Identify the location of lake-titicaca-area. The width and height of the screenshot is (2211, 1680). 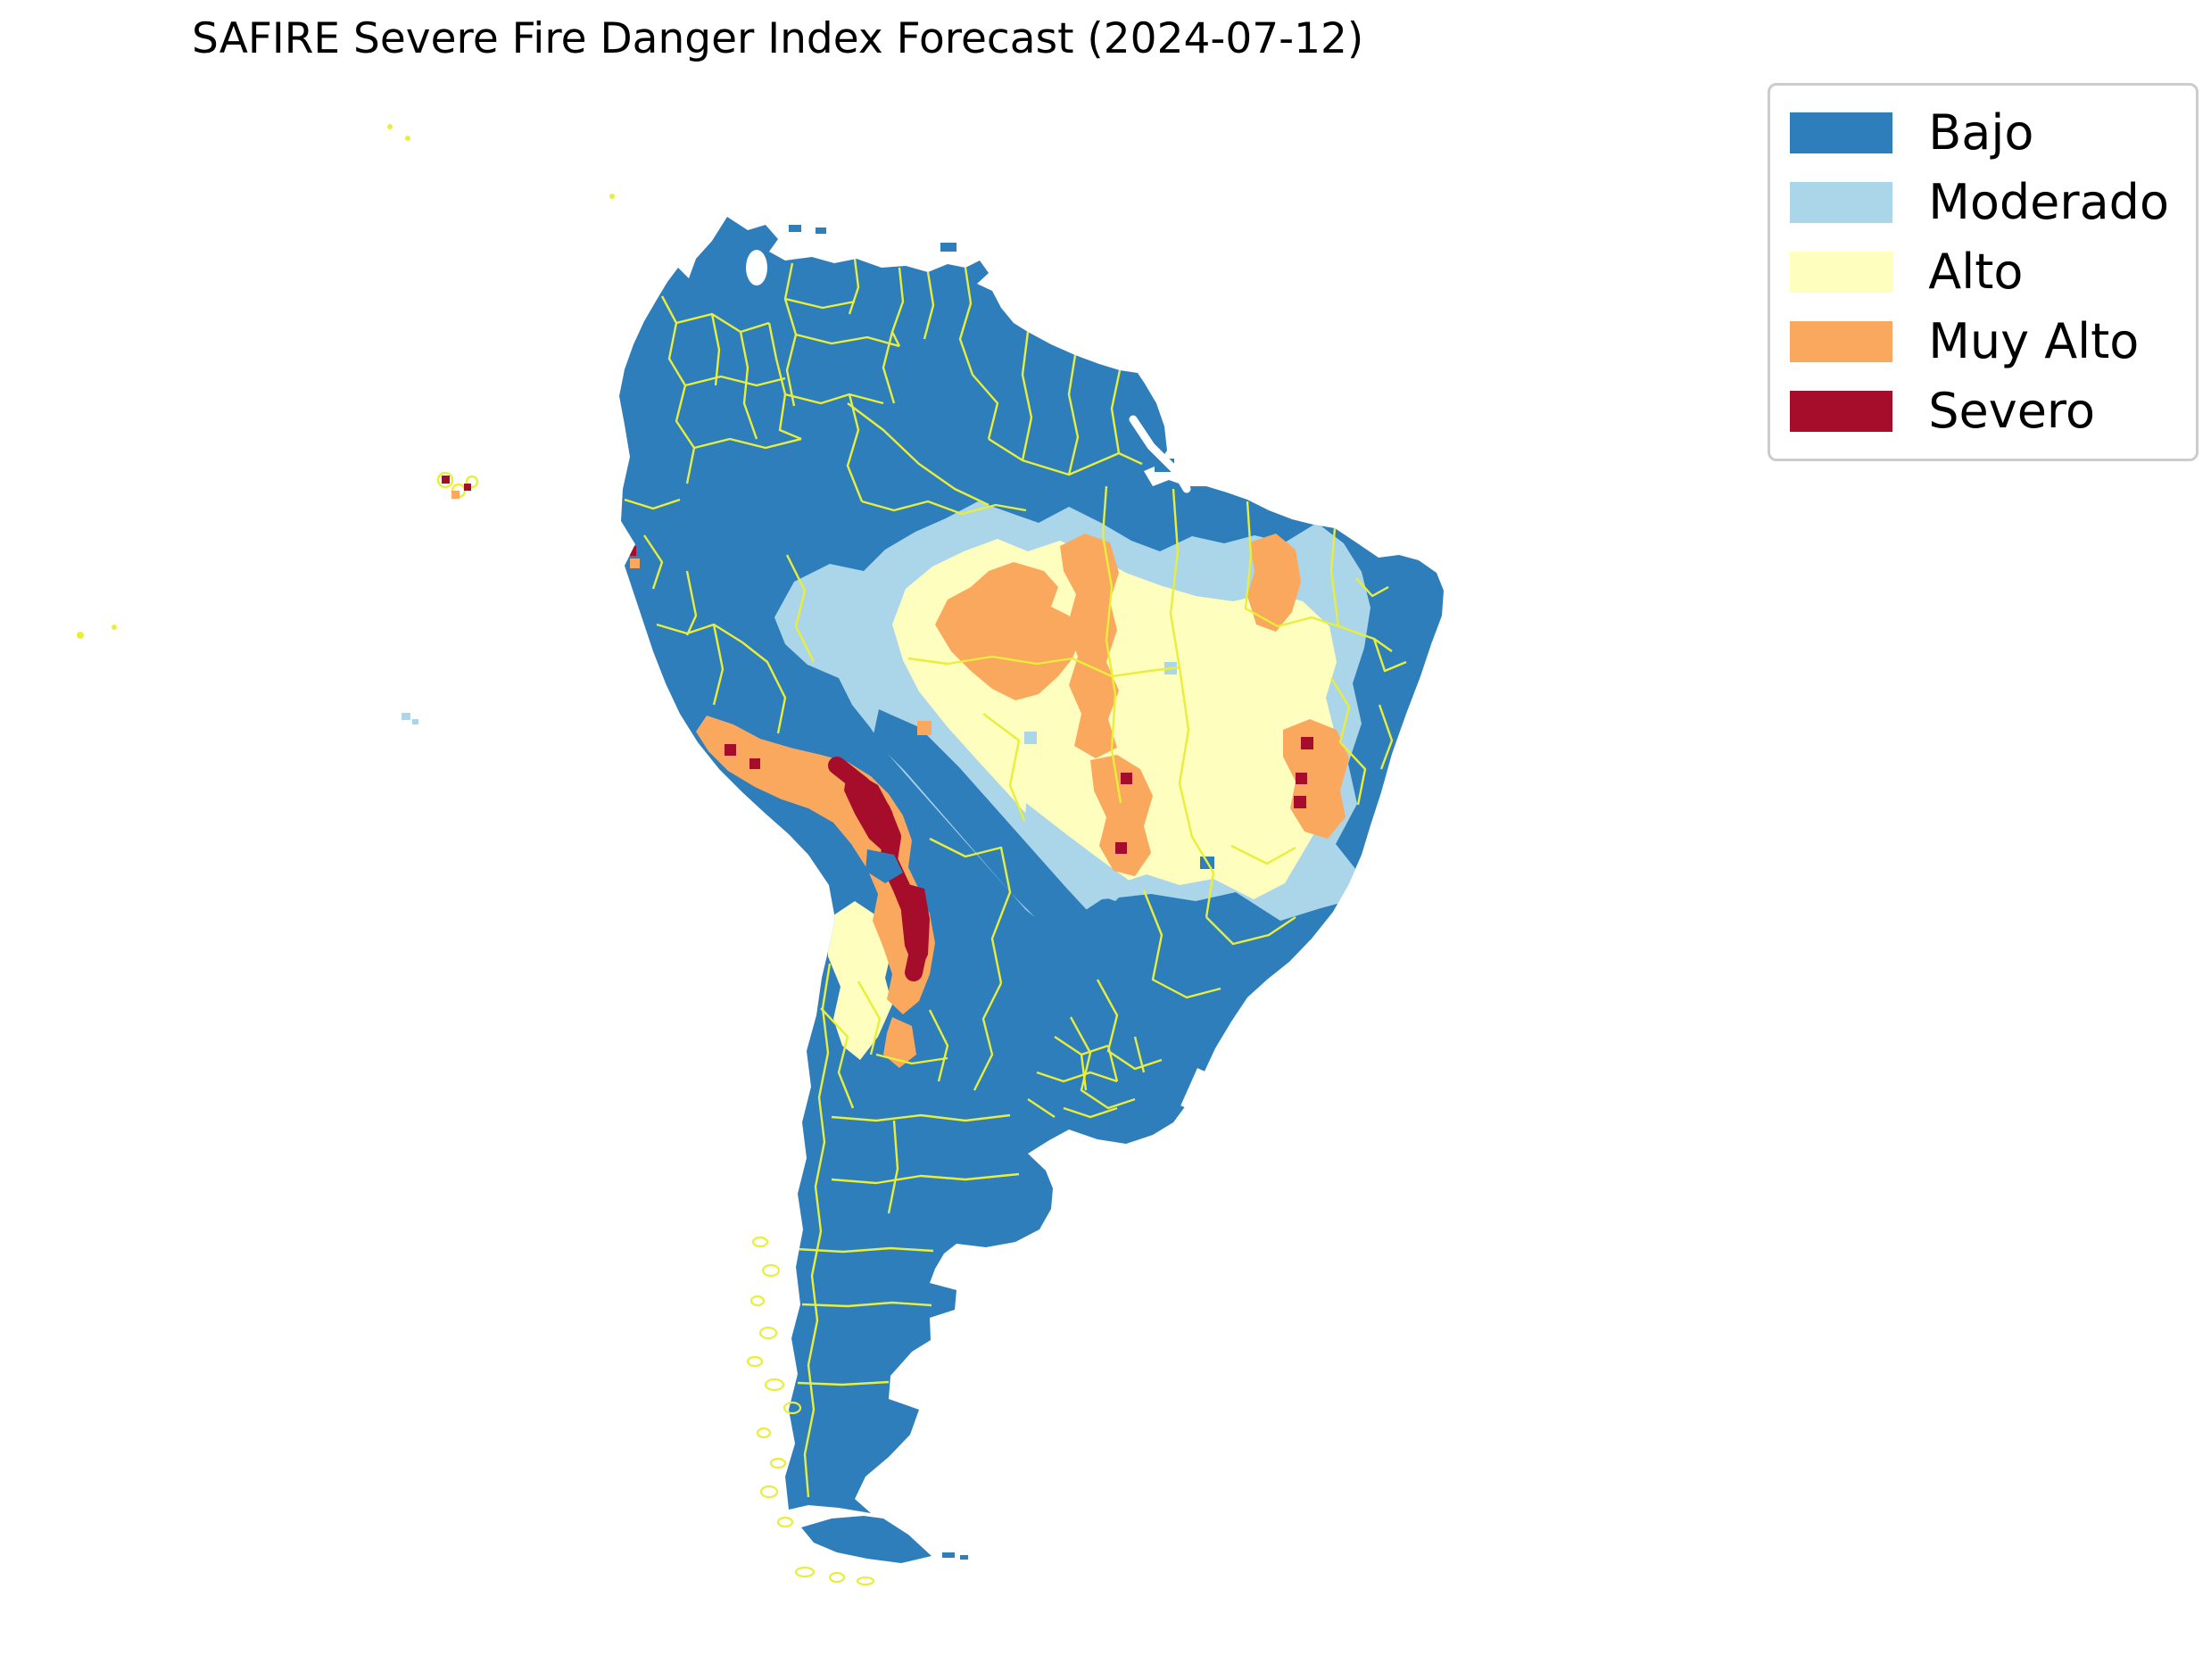
(884, 866).